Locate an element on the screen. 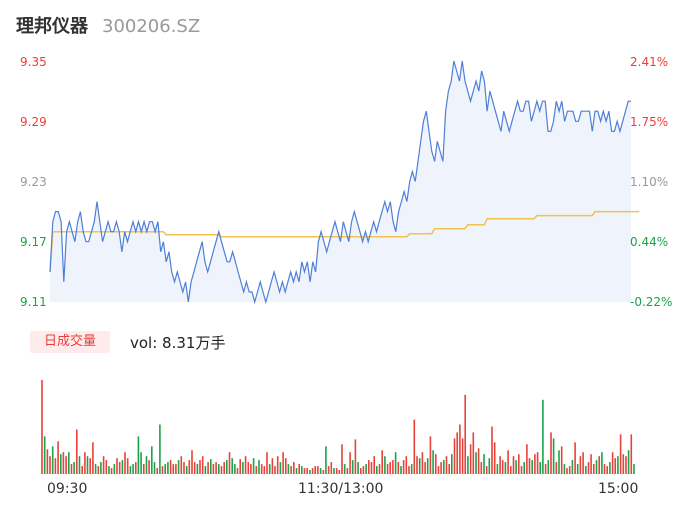 This screenshot has height=524, width=686. time-label-midday: 11:30/13:00 is located at coordinates (341, 489).